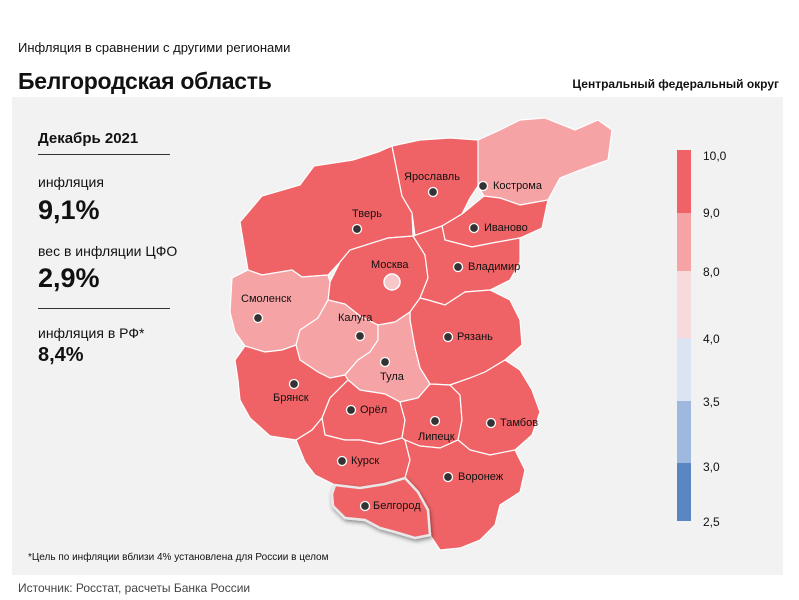 This screenshot has height=600, width=799. What do you see at coordinates (367, 214) in the screenshot?
I see `city-label: Тверь` at bounding box center [367, 214].